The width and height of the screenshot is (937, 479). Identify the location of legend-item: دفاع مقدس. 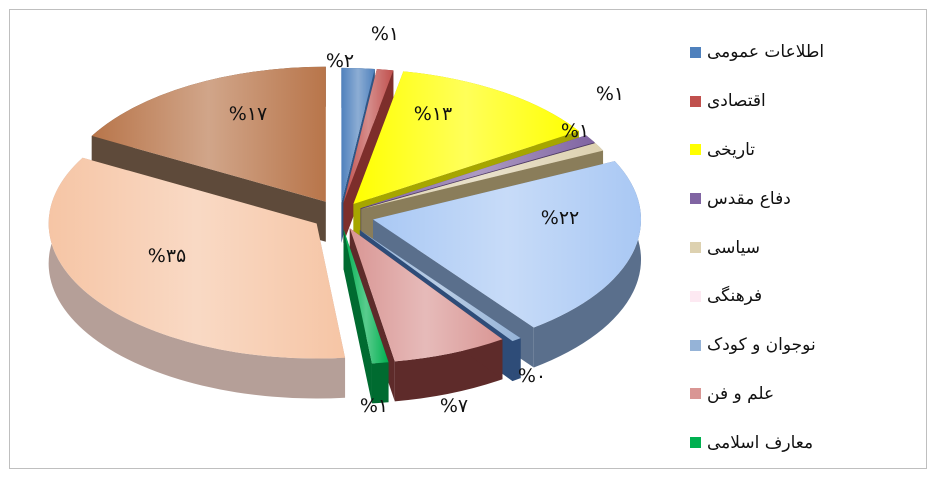
(800, 198).